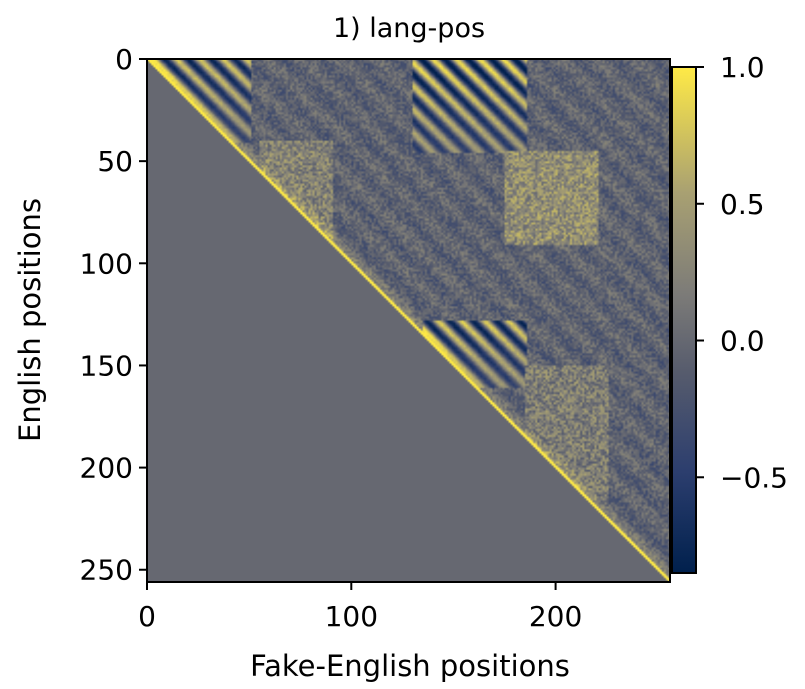 This screenshot has height=689, width=805. I want to click on x-axis-label: Fake-English positions, so click(410, 666).